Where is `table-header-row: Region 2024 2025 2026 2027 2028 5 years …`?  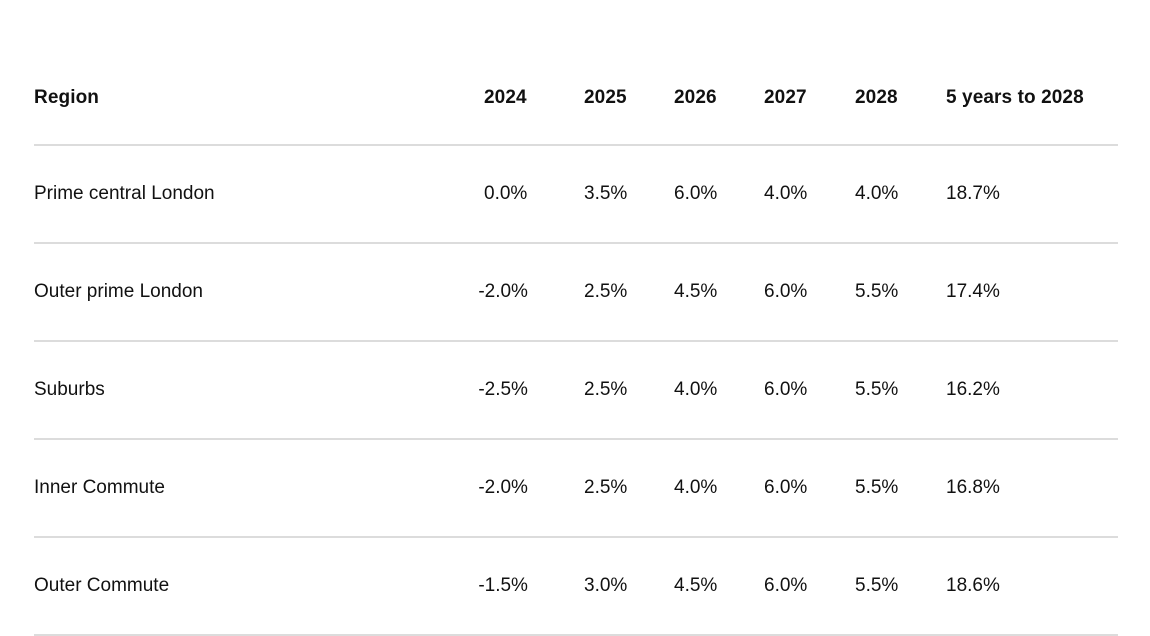 table-header-row: Region 2024 2025 2026 2027 2028 5 years … is located at coordinates (576, 98).